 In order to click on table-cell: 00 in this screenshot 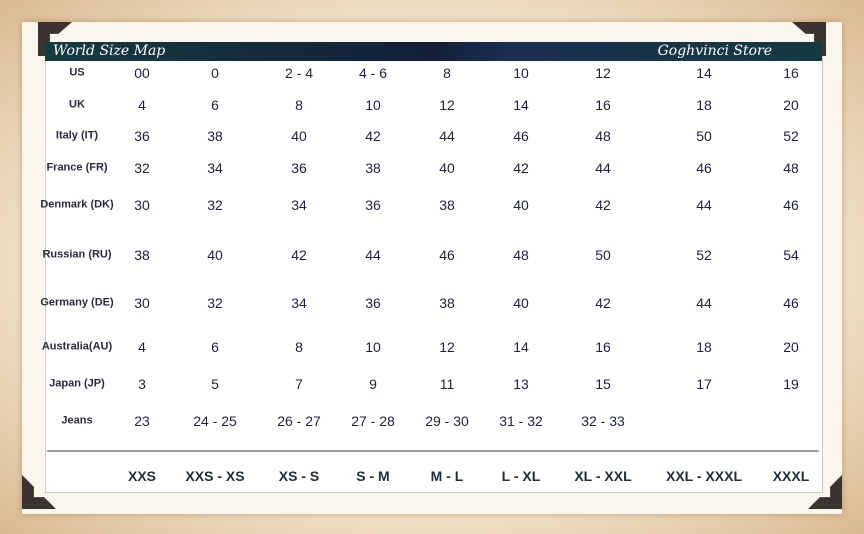, I will do `click(142, 73)`.